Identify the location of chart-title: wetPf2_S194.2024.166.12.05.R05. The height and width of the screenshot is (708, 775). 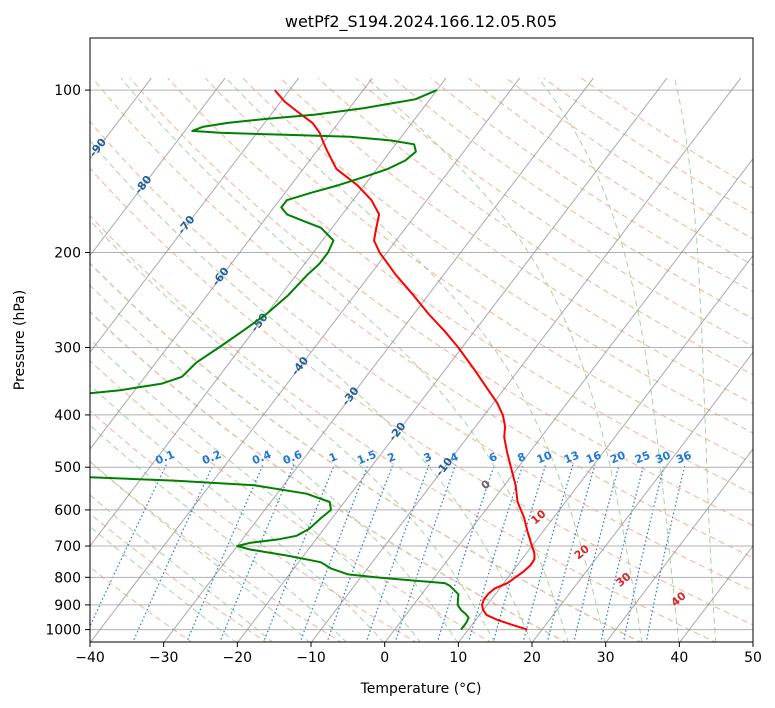
(421, 22).